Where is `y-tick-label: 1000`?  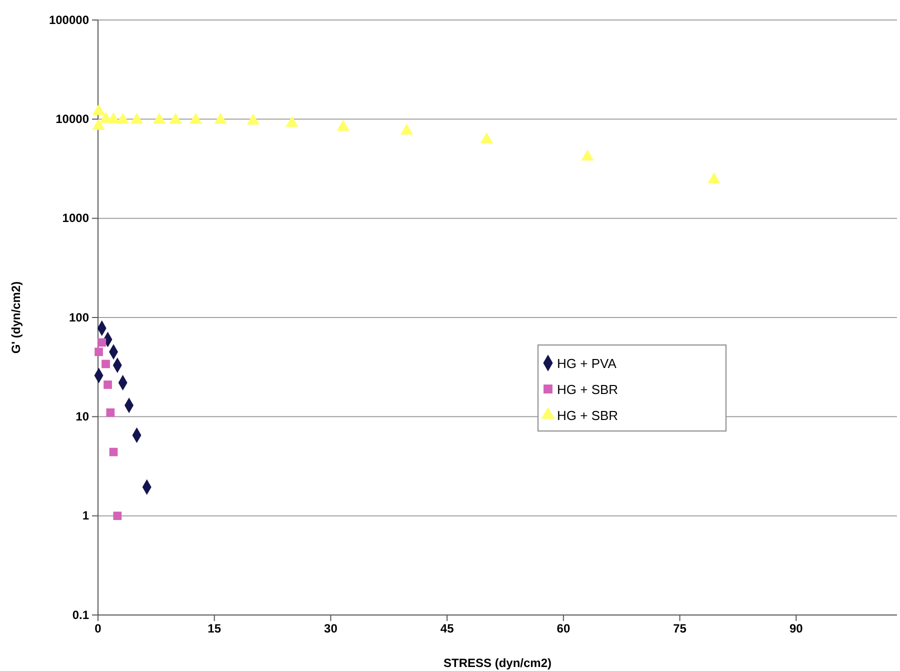 y-tick-label: 1000 is located at coordinates (76, 218).